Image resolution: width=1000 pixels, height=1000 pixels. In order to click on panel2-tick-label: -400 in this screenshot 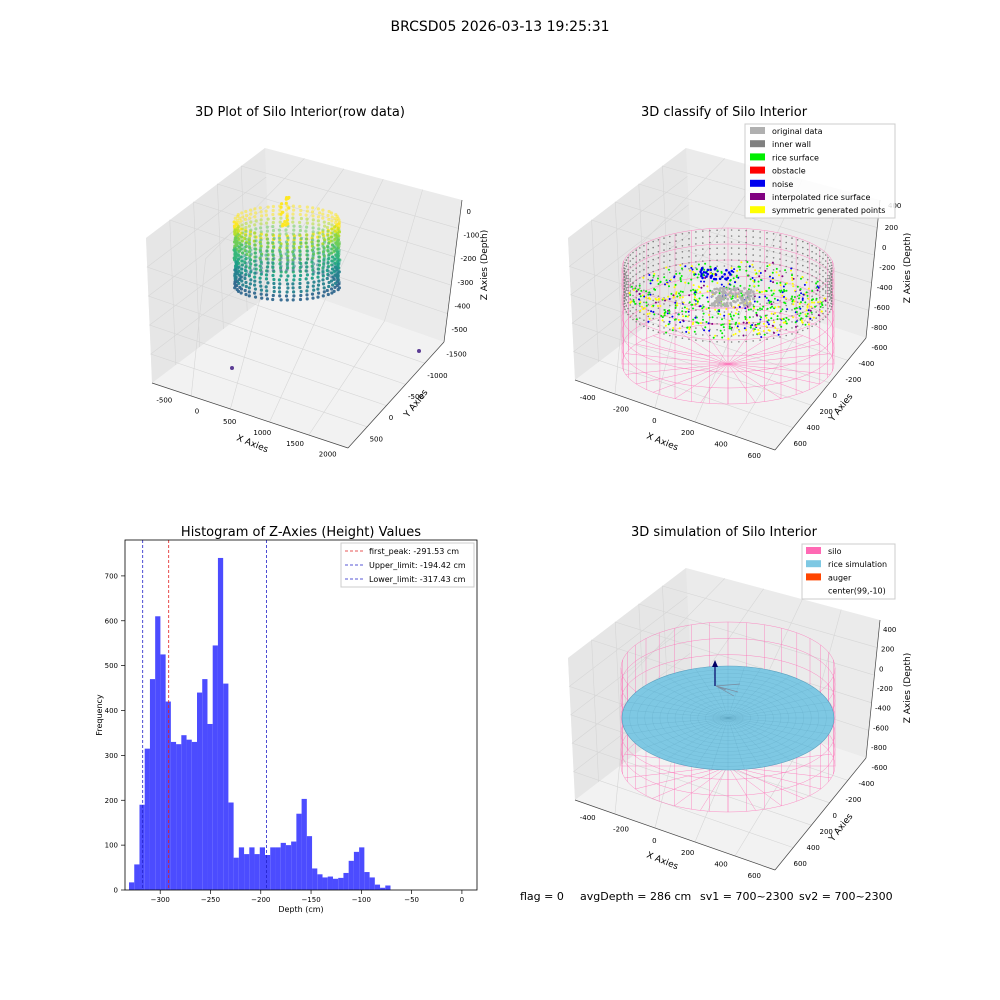, I will do `click(588, 398)`.